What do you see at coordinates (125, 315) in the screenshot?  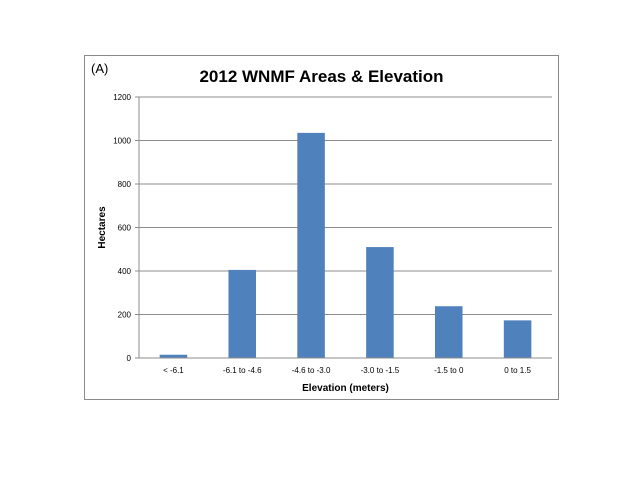 I see `y-tick-label: 200` at bounding box center [125, 315].